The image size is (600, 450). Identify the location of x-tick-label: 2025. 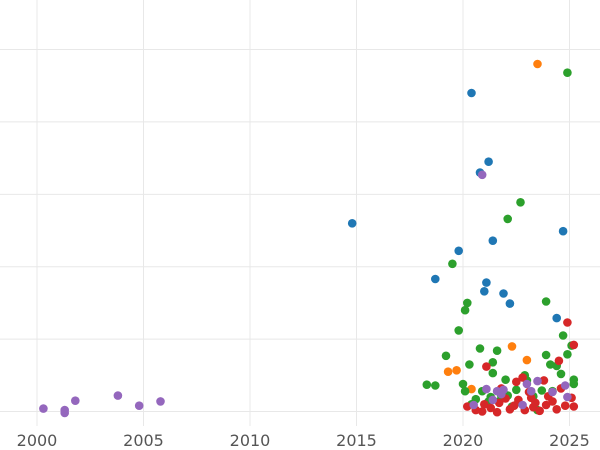
(569, 440).